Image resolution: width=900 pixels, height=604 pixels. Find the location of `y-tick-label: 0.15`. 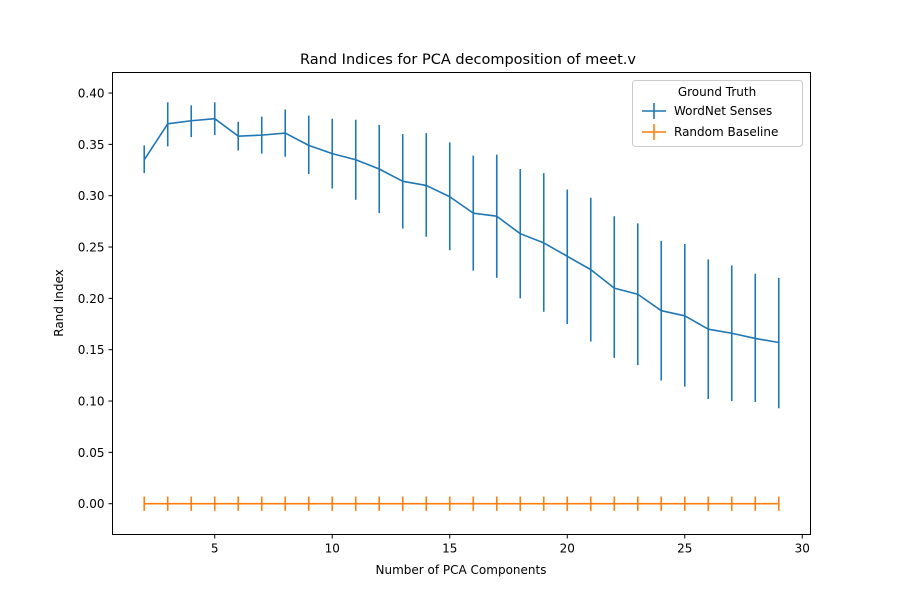

y-tick-label: 0.15 is located at coordinates (91, 350).